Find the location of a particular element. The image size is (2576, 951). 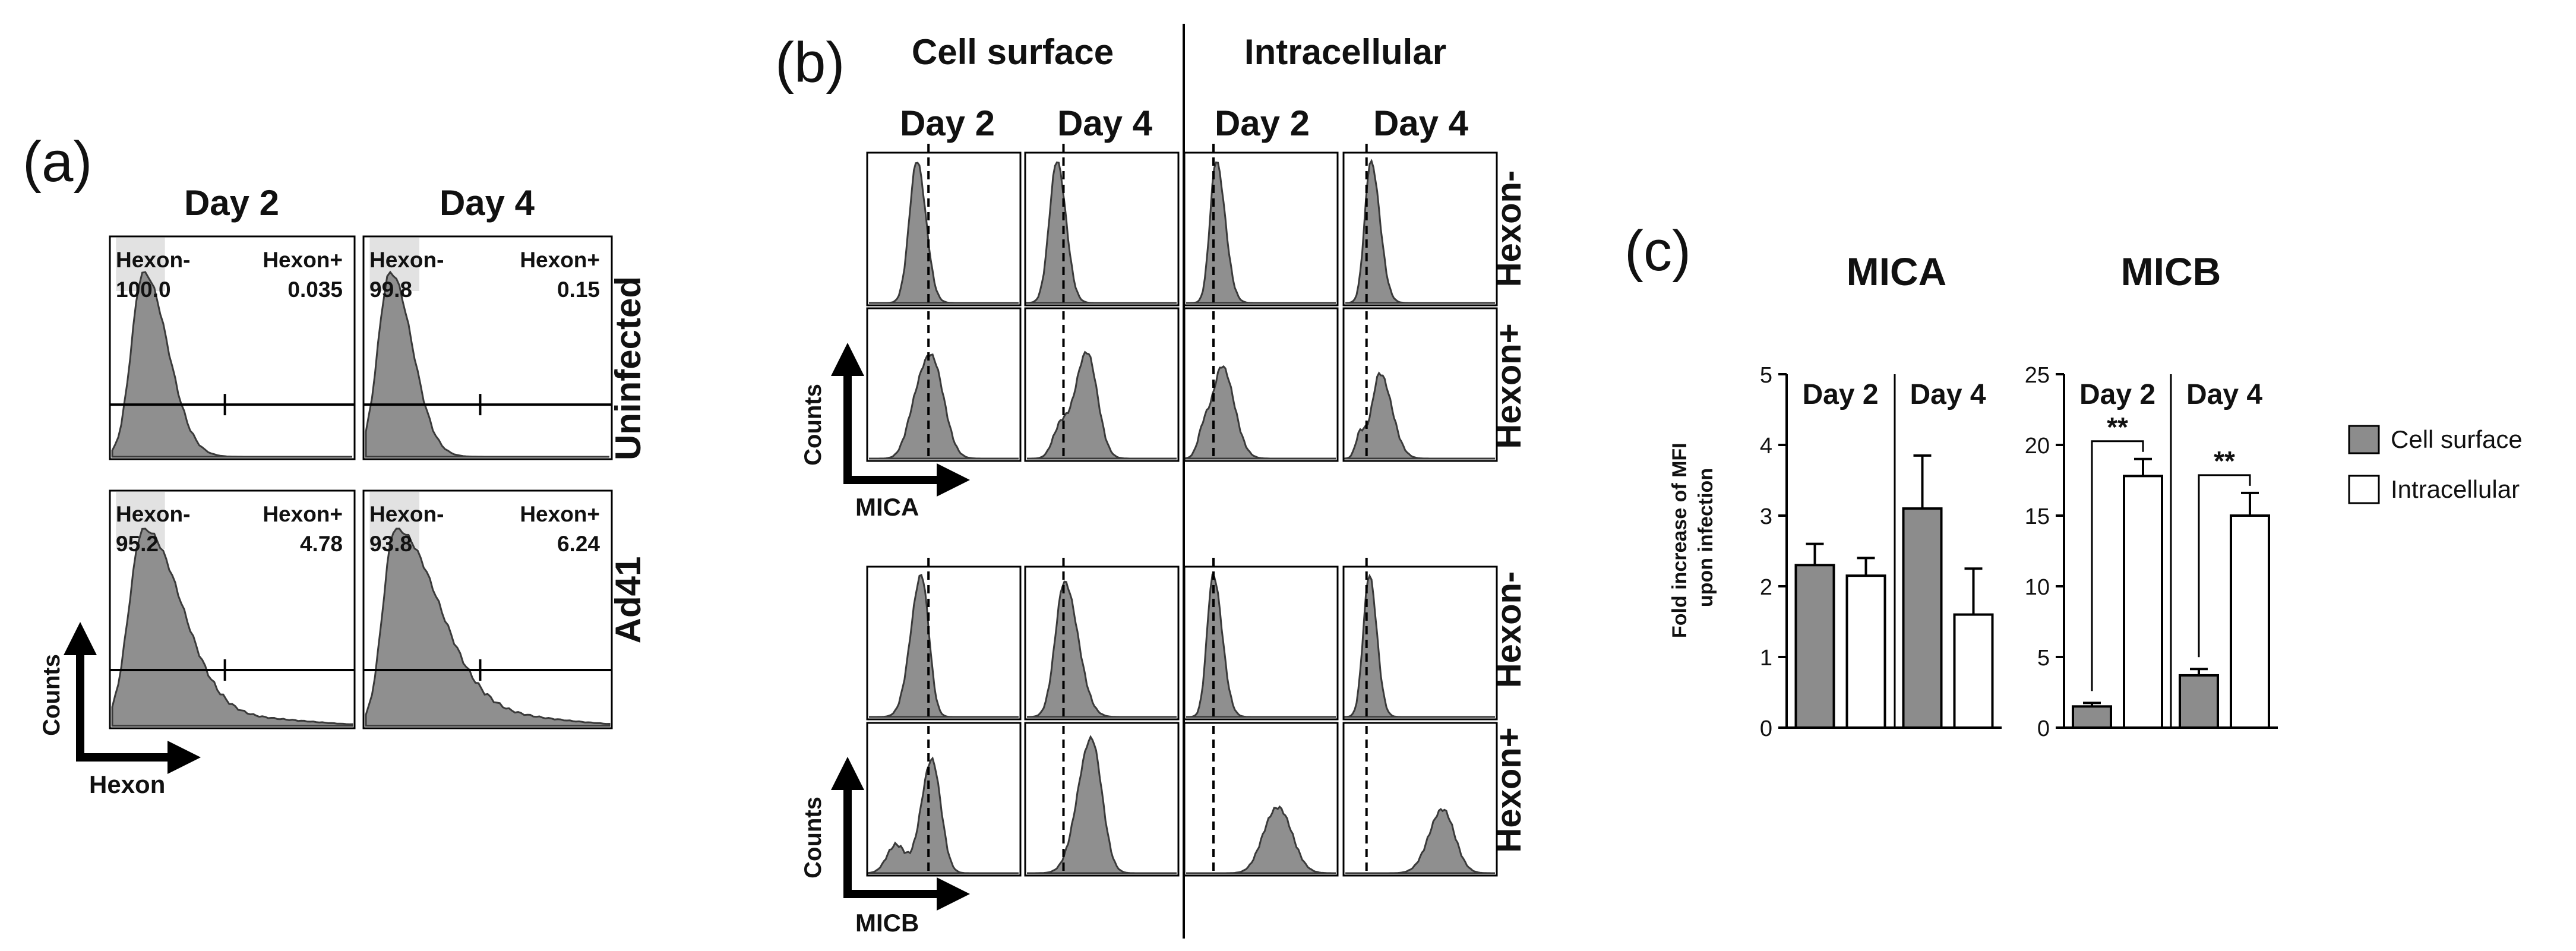

panel-b-label: (b) is located at coordinates (810, 62).